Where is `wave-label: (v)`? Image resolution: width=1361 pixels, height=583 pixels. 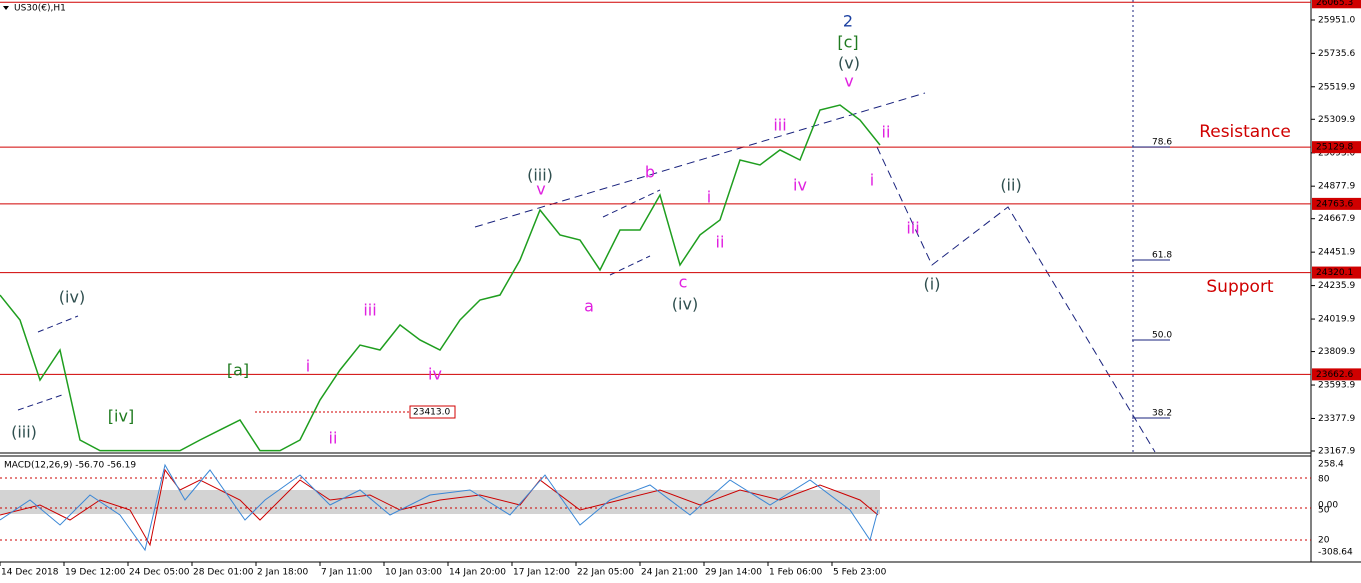
wave-label: (v) is located at coordinates (849, 63).